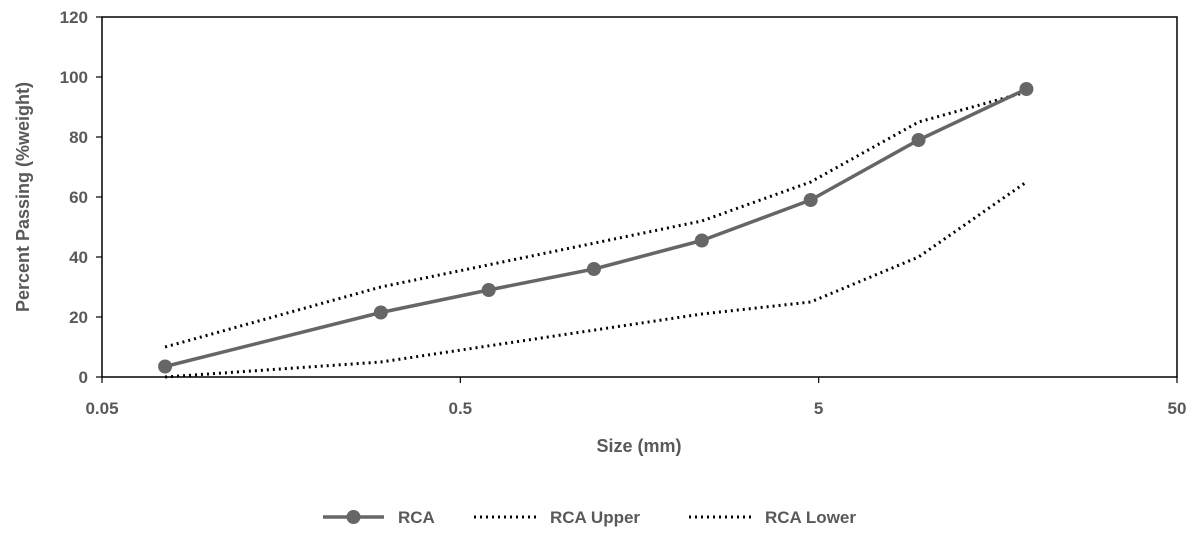 The width and height of the screenshot is (1200, 534). What do you see at coordinates (379, 517) in the screenshot?
I see `legend-item-rca: RCA` at bounding box center [379, 517].